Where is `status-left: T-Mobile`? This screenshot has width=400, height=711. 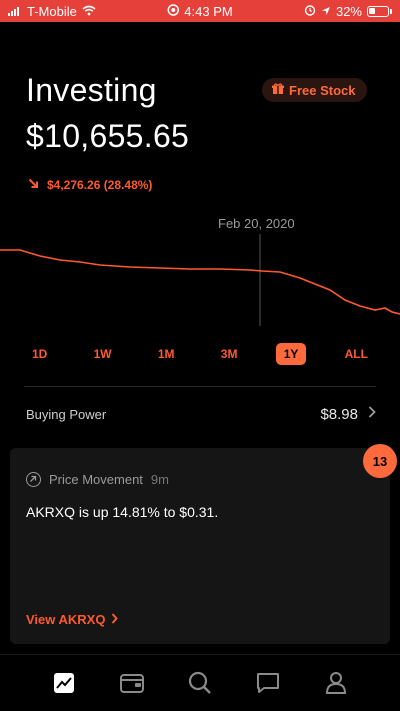 status-left: T-Mobile is located at coordinates (52, 11).